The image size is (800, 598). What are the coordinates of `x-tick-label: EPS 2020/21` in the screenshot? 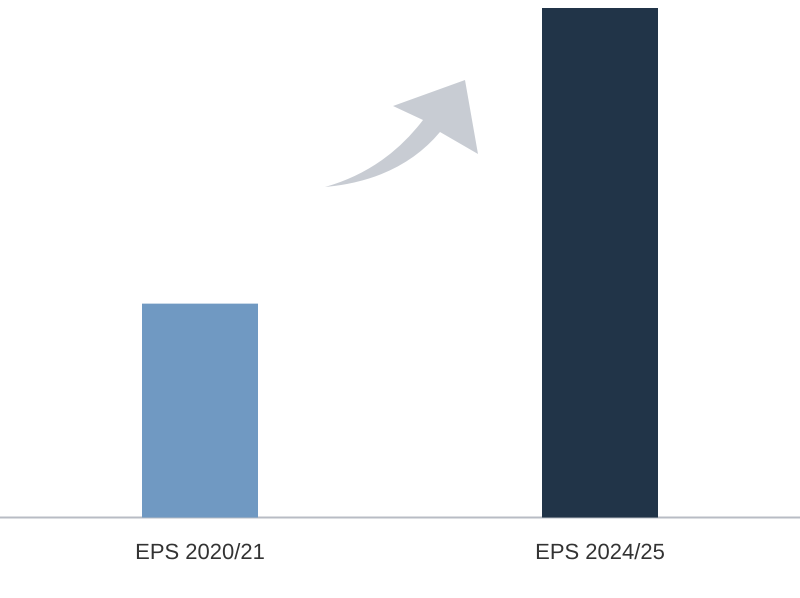 It's located at (200, 551).